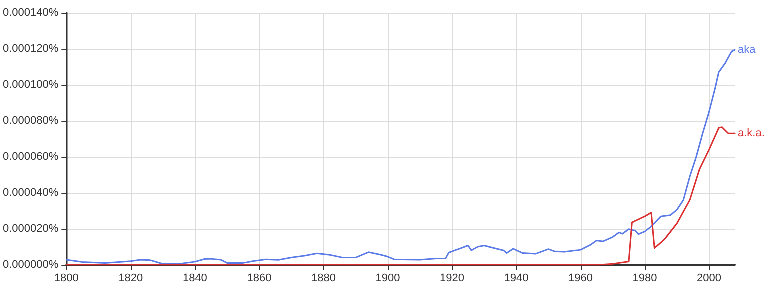  I want to click on x-tick-label: 2000, so click(709, 278).